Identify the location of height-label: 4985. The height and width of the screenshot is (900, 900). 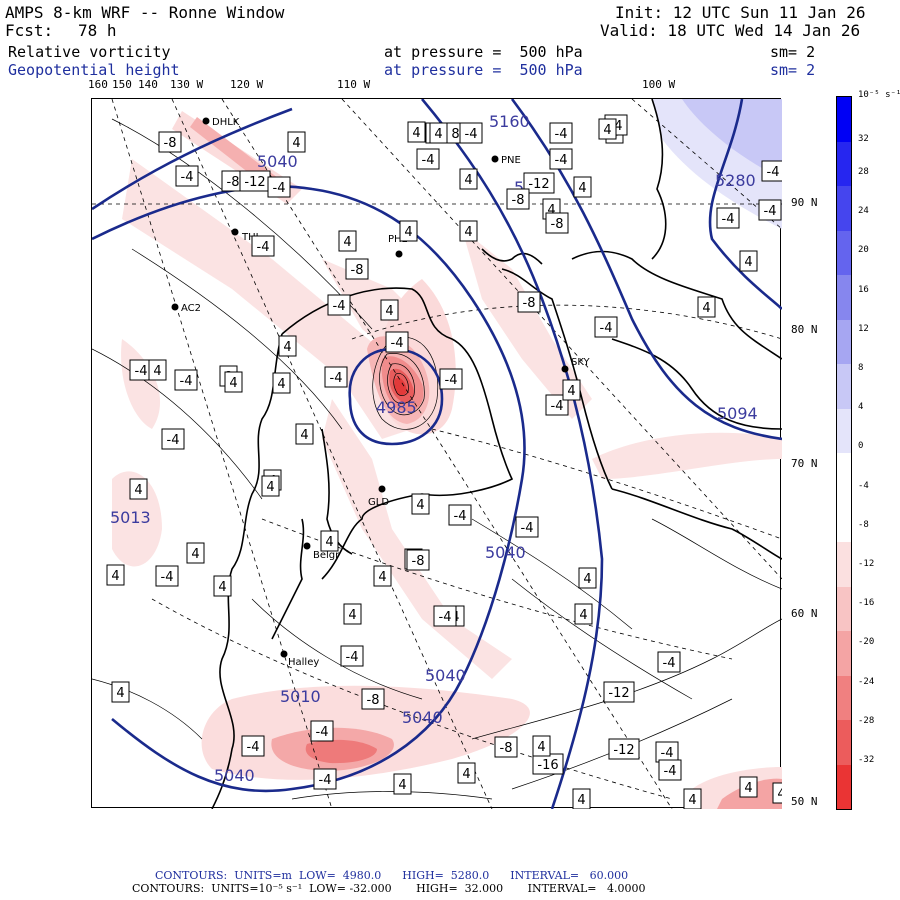
(396, 407).